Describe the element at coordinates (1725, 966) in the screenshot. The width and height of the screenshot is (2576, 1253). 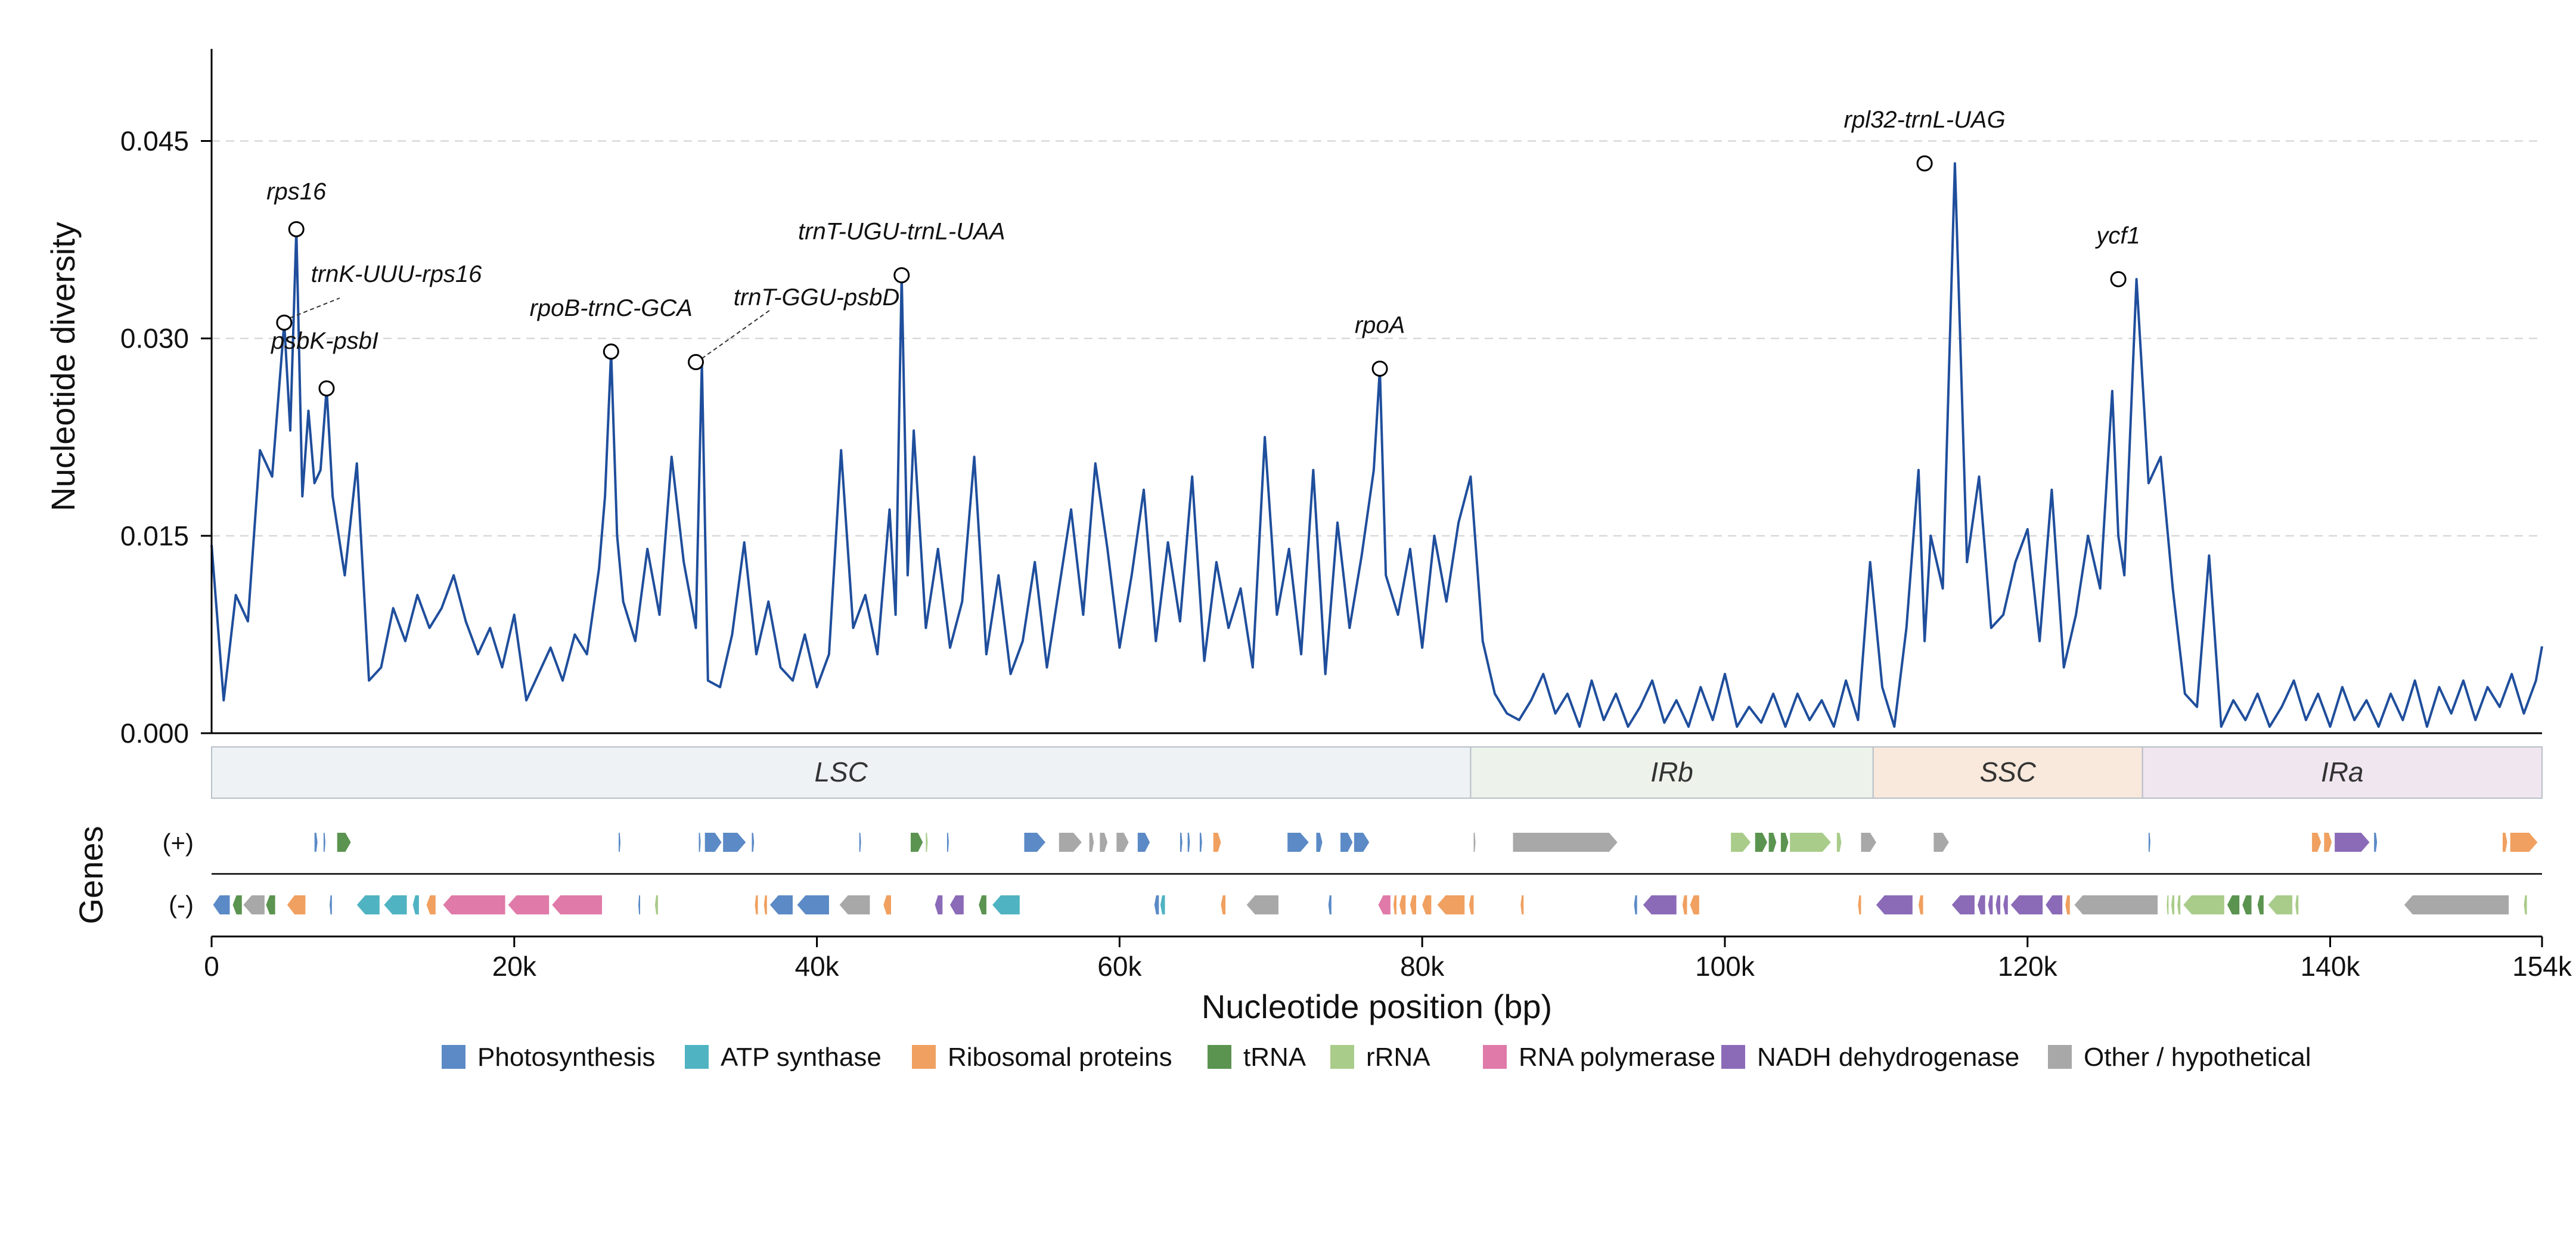
I see `x-tick-label: 100k` at that location.